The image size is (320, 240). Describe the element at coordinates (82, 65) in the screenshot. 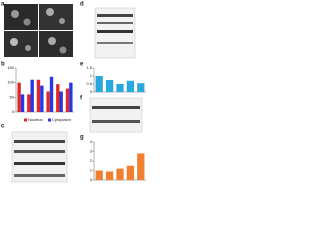

I see `panel-label: e` at that location.